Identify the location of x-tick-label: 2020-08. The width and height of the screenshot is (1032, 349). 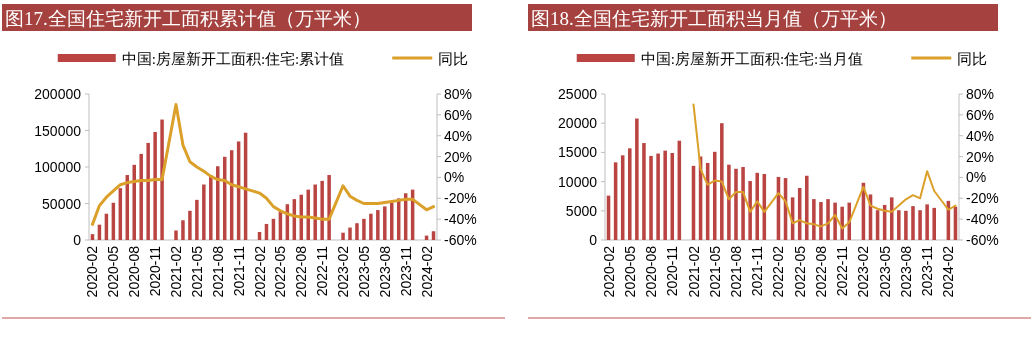
(651, 271).